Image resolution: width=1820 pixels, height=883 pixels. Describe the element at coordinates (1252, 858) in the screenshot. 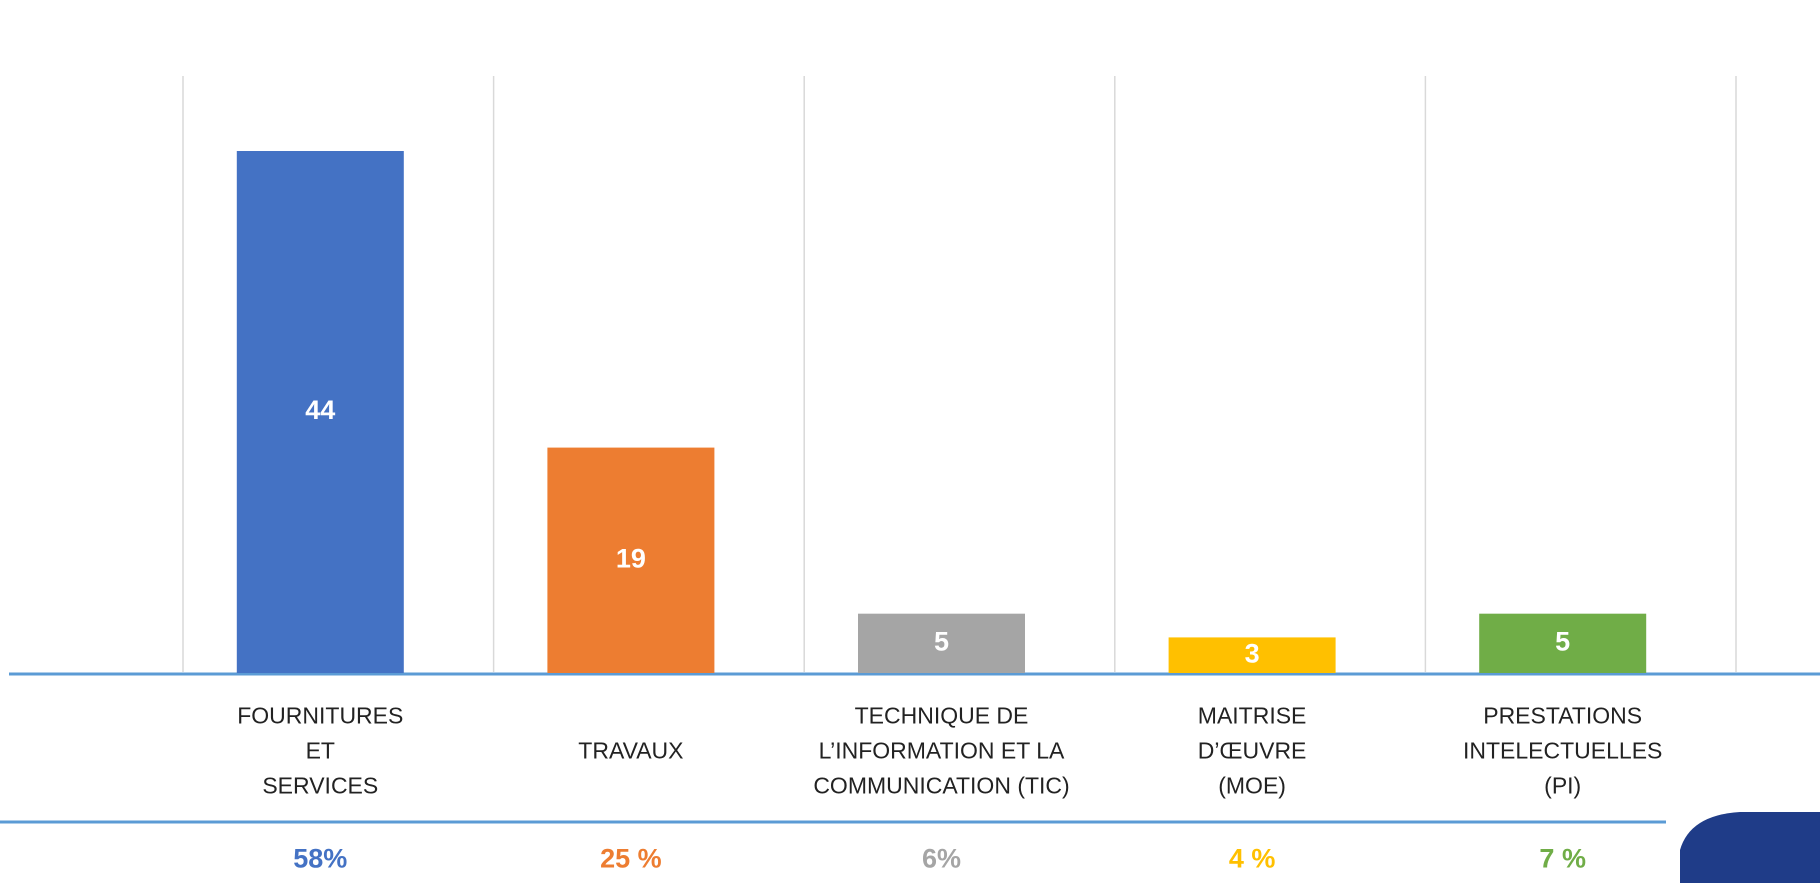

I see `share-label: 4 %` at that location.